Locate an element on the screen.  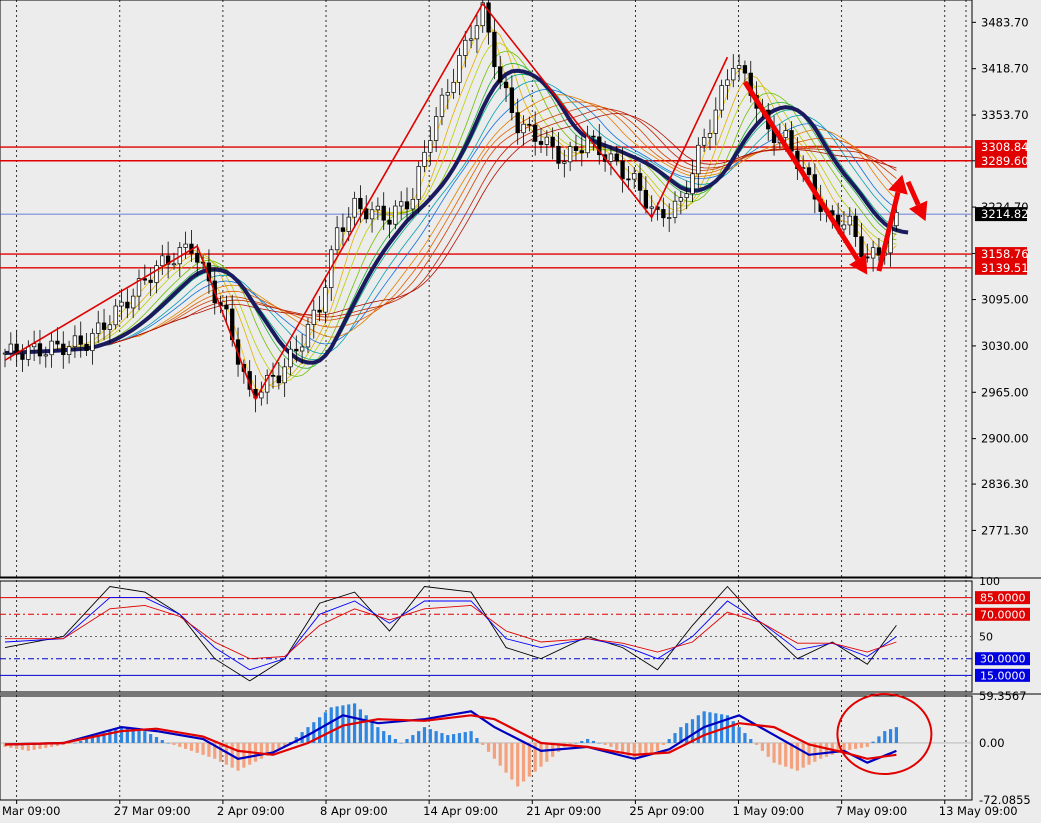
arrows is located at coordinates (835, 177).